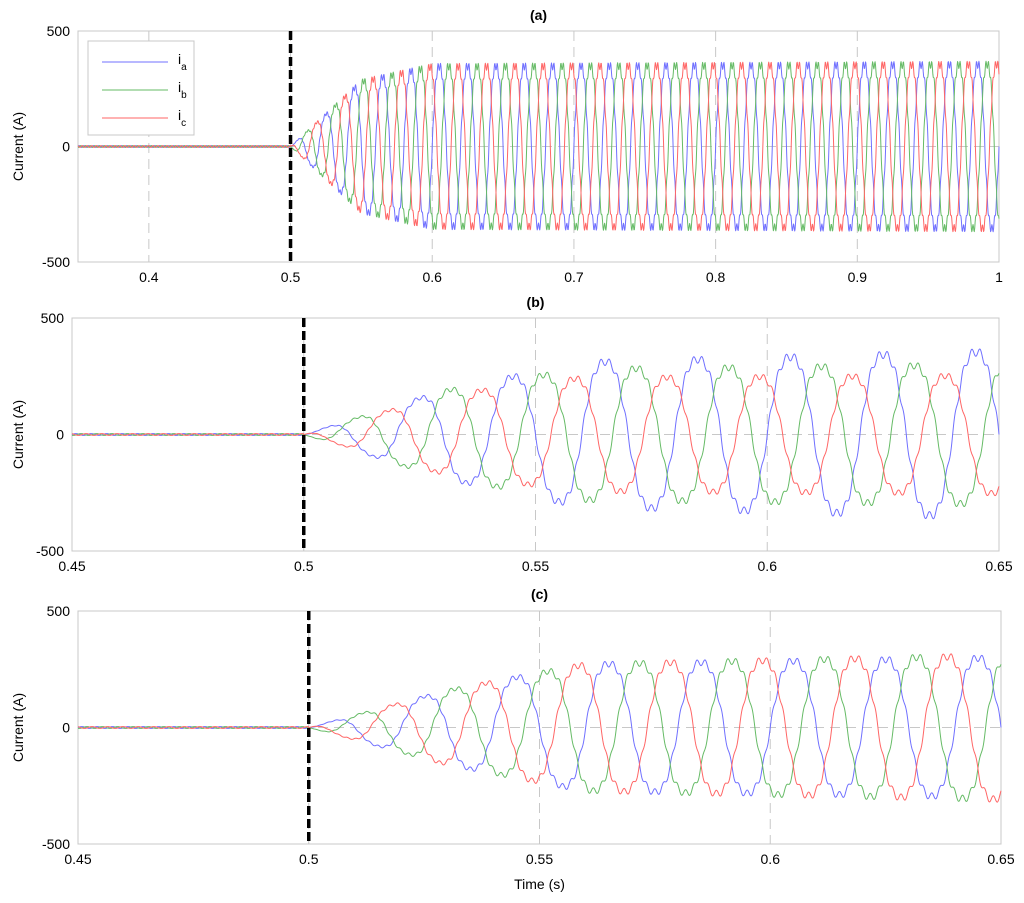 This screenshot has height=903, width=1024. I want to click on x-tick-label: 0.4, so click(149, 277).